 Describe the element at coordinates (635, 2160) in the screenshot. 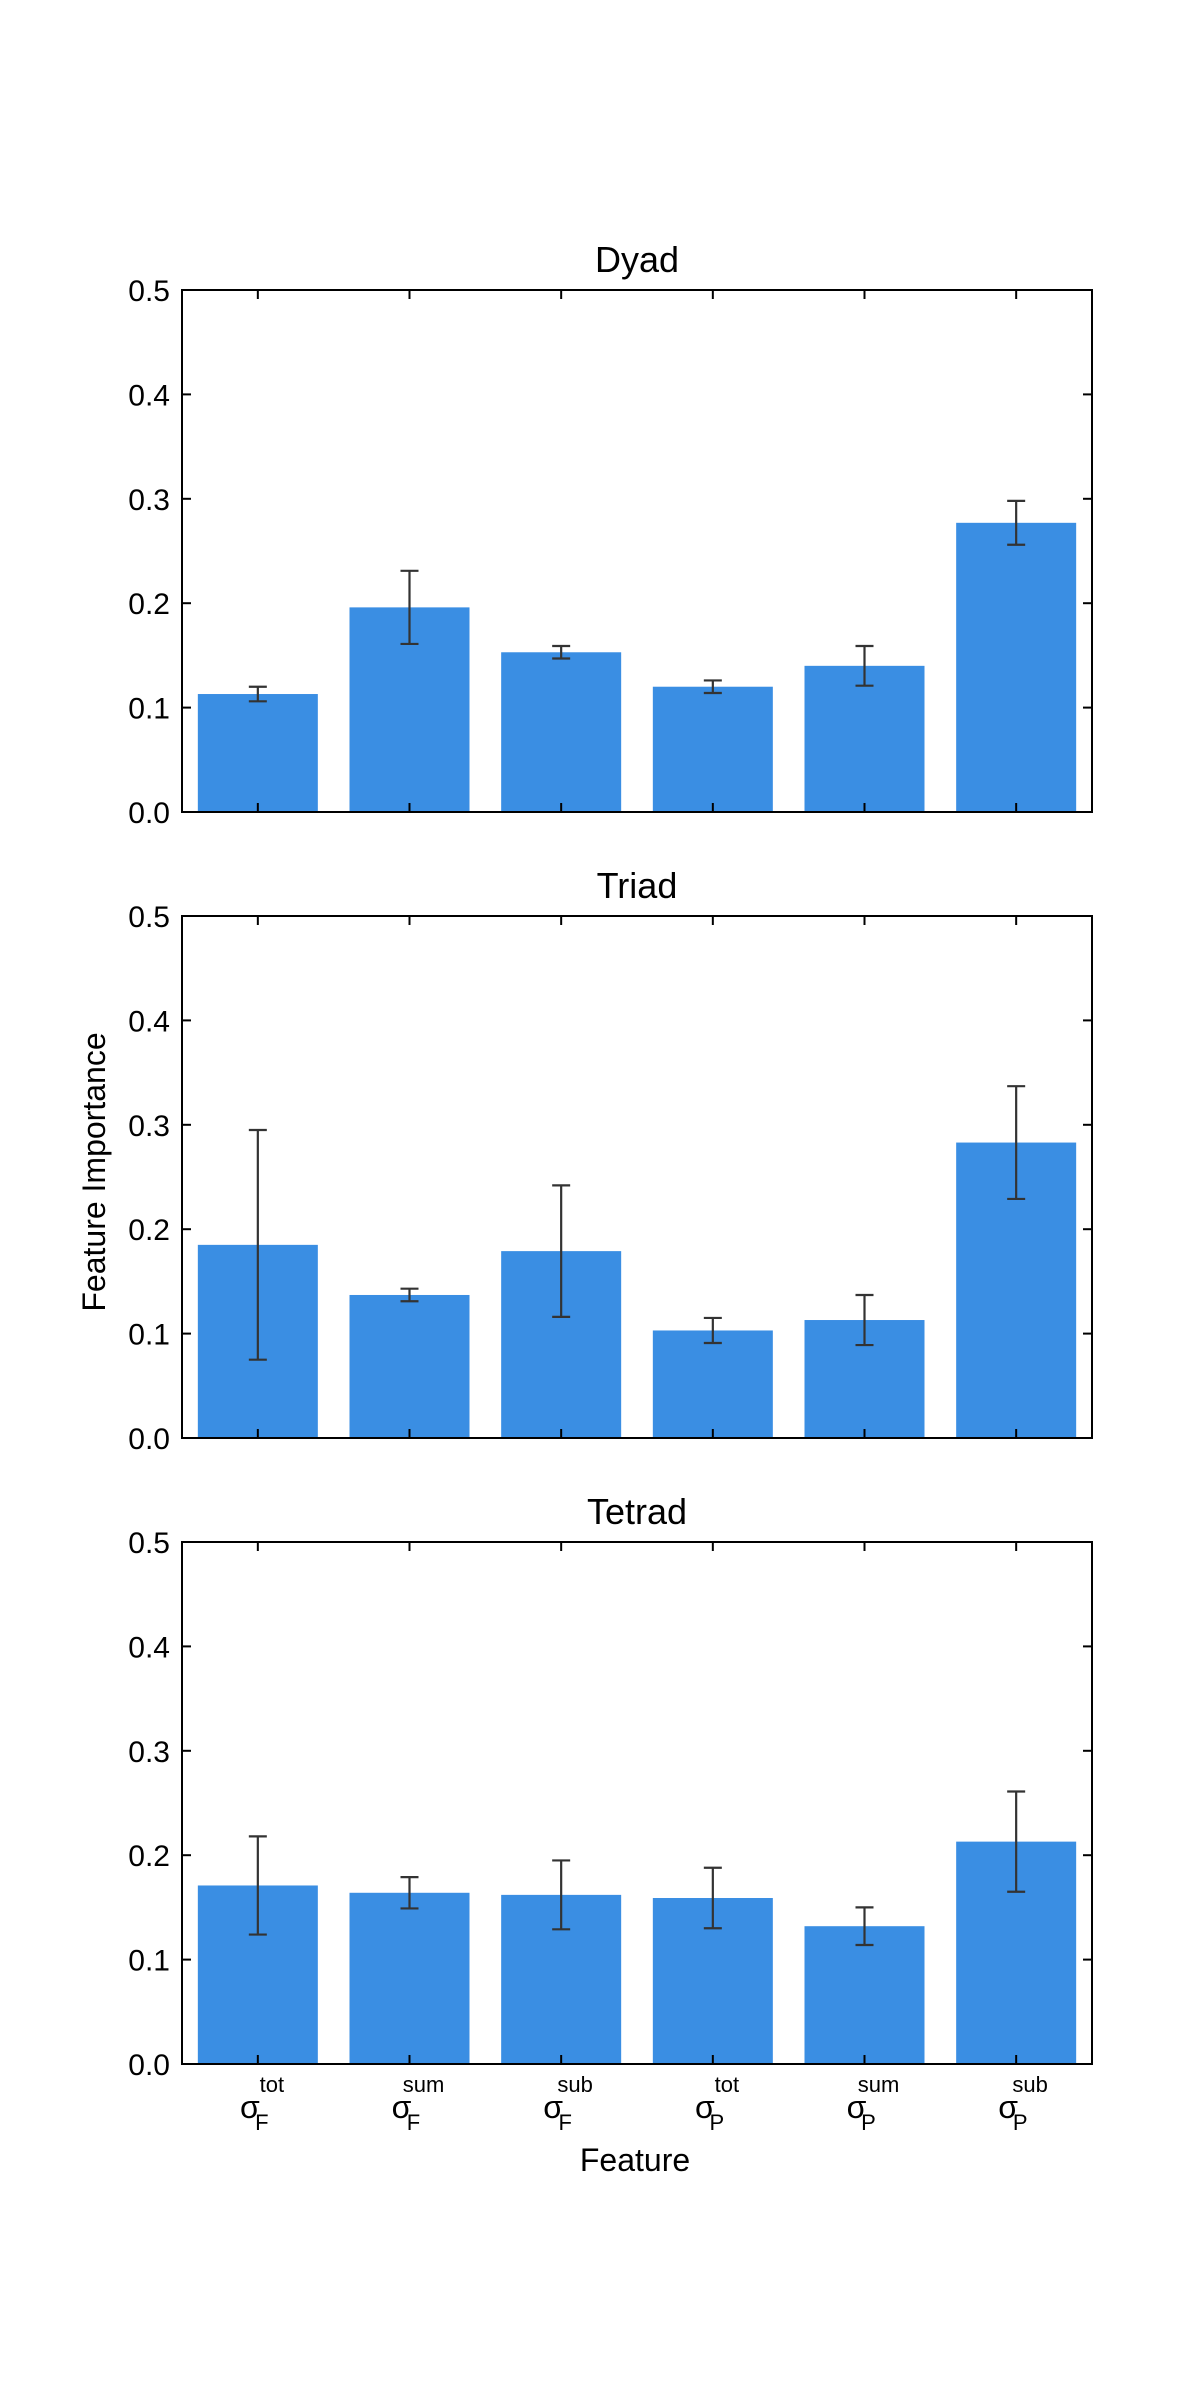

I see `x-axis-label: Feature` at that location.